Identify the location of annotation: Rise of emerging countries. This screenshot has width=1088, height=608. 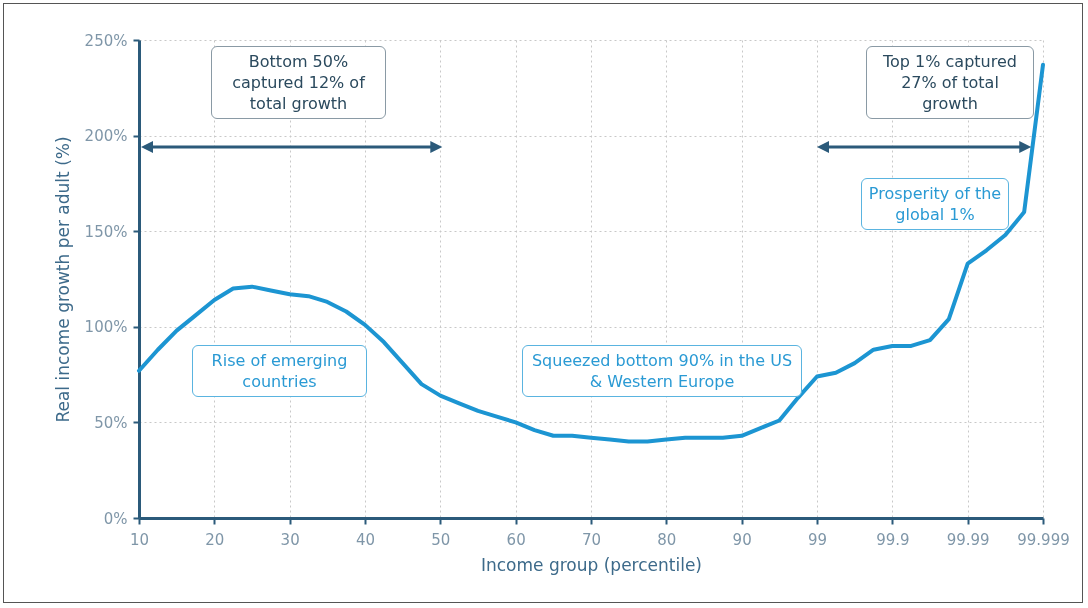
(279, 371).